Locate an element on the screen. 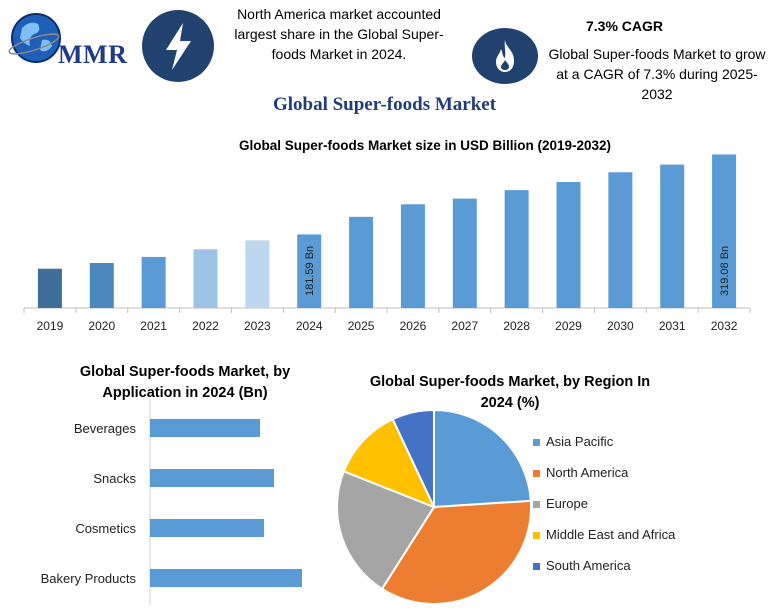 The height and width of the screenshot is (615, 769). x-tick-label-2029: 2029 is located at coordinates (568, 326).